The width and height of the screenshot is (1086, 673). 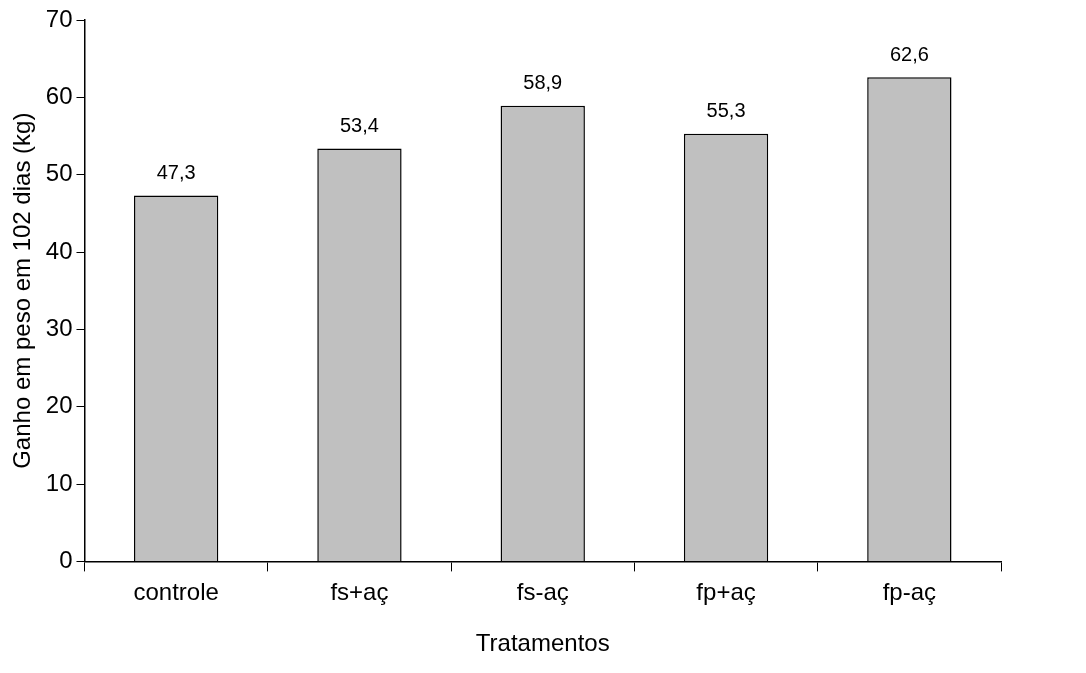 What do you see at coordinates (59, 250) in the screenshot?
I see `y-tick-label: 40` at bounding box center [59, 250].